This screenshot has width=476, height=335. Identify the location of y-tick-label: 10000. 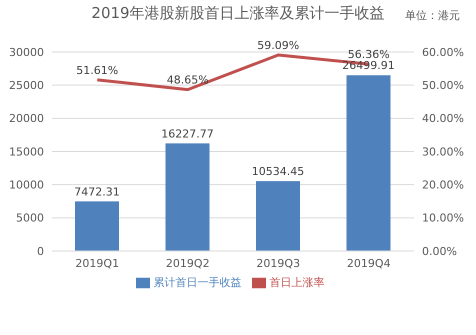
(26, 185).